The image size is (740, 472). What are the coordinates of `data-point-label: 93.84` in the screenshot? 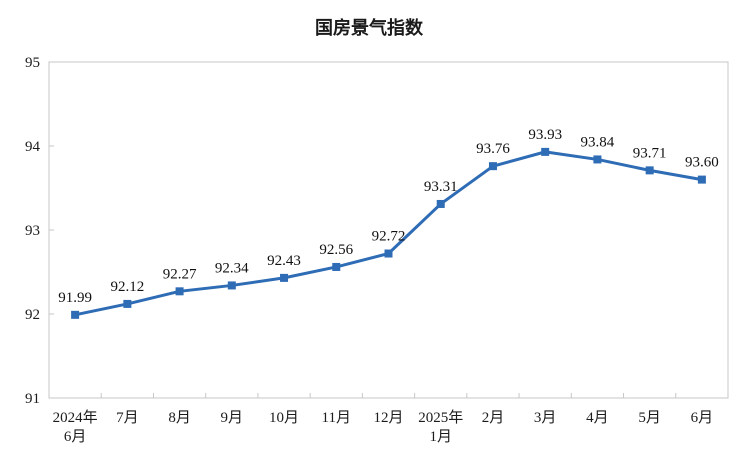 It's located at (598, 142).